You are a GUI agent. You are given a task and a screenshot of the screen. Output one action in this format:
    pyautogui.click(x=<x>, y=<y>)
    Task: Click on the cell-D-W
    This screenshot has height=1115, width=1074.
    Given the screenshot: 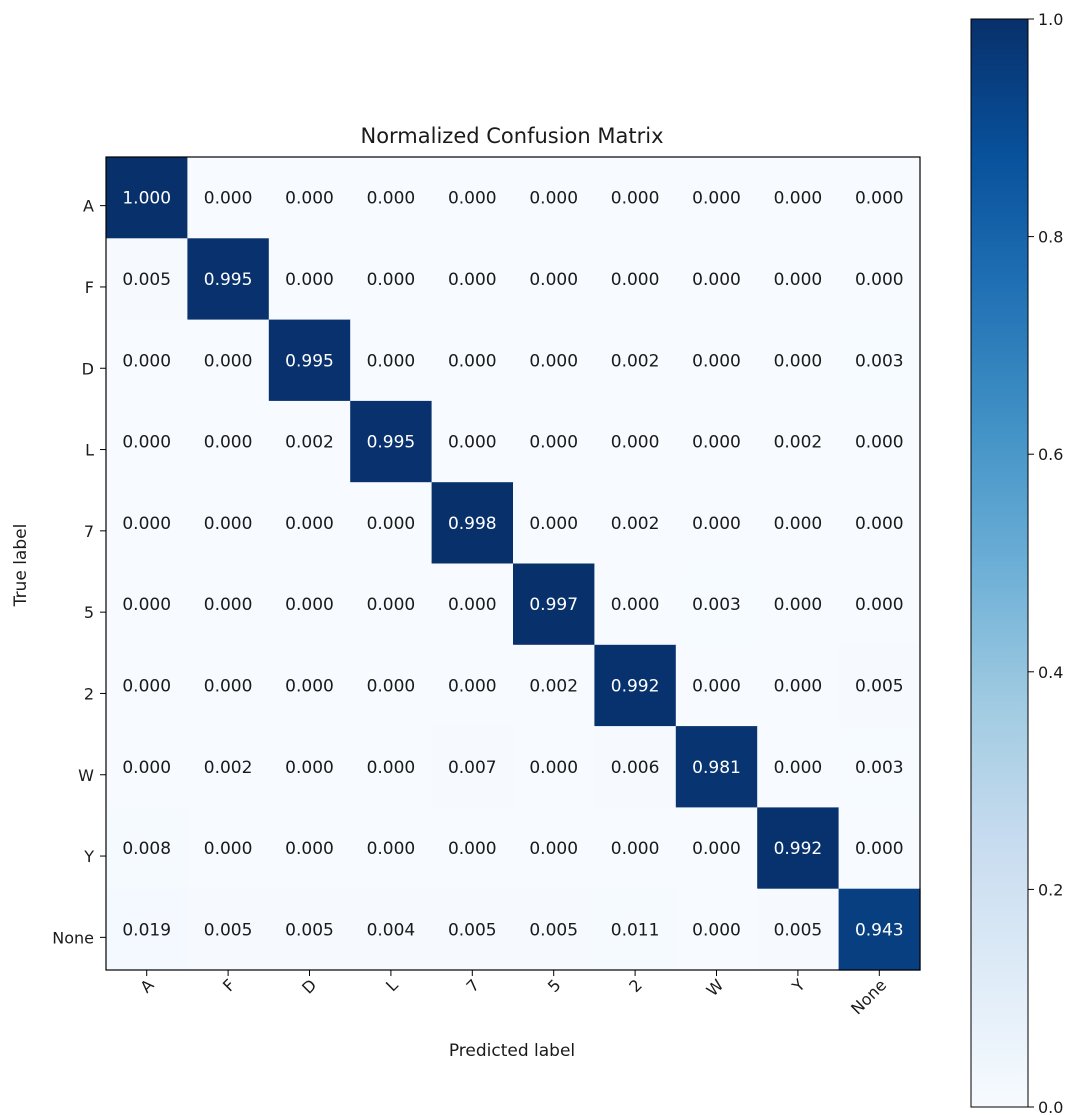 What is the action you would take?
    pyautogui.click(x=716, y=360)
    